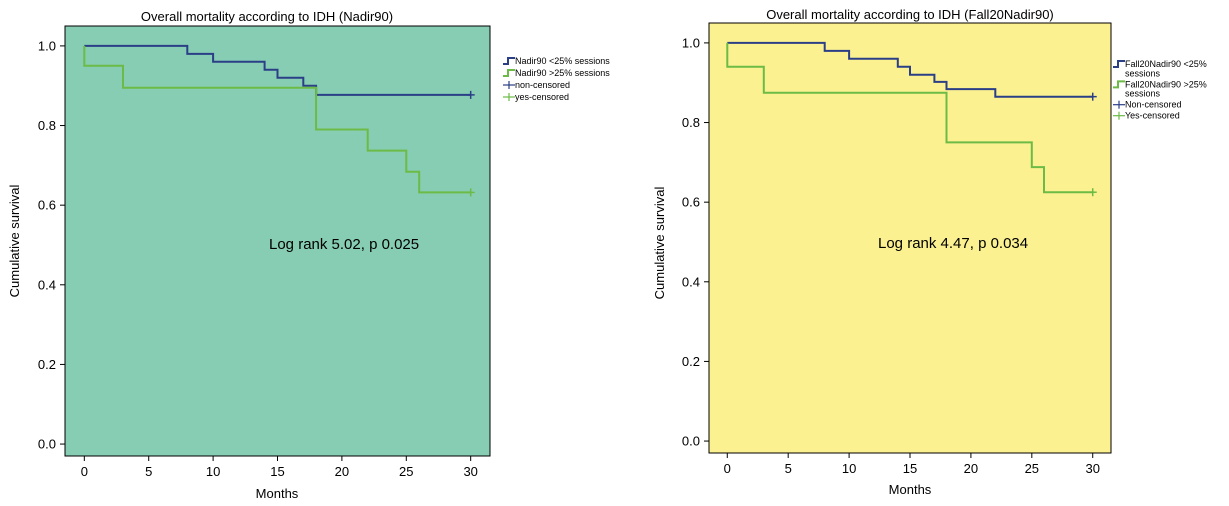 This screenshot has width=1229, height=506. What do you see at coordinates (1166, 84) in the screenshot?
I see `legend-label: Fall20Nadir90 >25%` at bounding box center [1166, 84].